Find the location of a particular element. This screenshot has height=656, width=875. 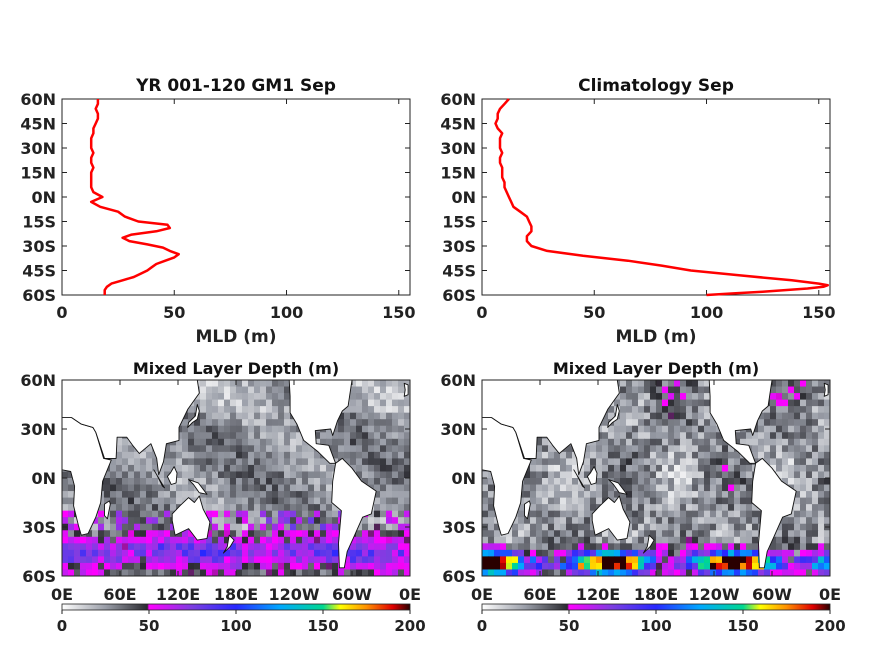

panel1-xtick-label: 150 is located at coordinates (398, 312).